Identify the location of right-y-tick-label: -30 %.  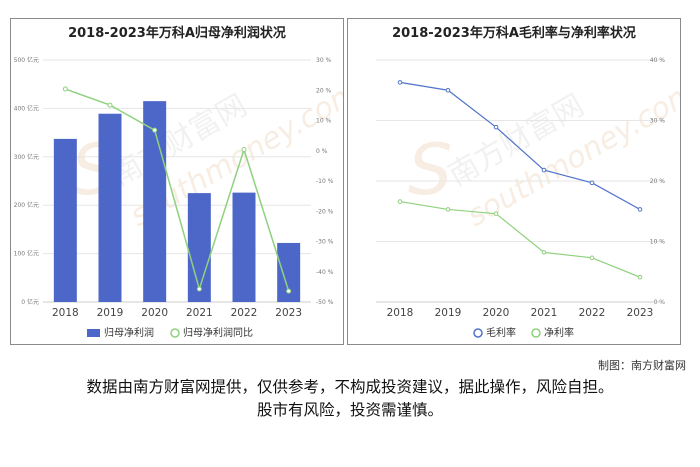
(325, 242).